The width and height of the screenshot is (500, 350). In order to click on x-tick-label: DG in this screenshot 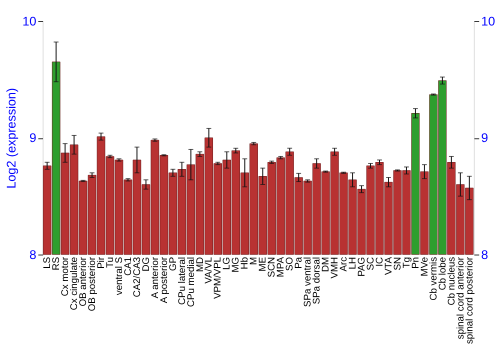, I will do `click(146, 264)`.